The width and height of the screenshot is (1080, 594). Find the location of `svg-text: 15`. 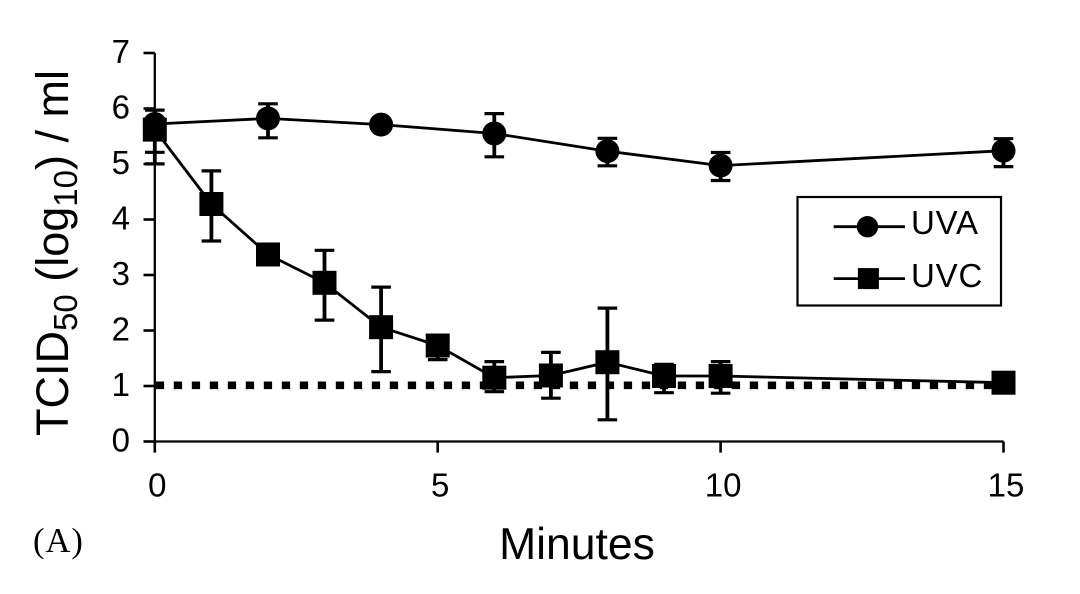

svg-text: 15 is located at coordinates (1006, 485).